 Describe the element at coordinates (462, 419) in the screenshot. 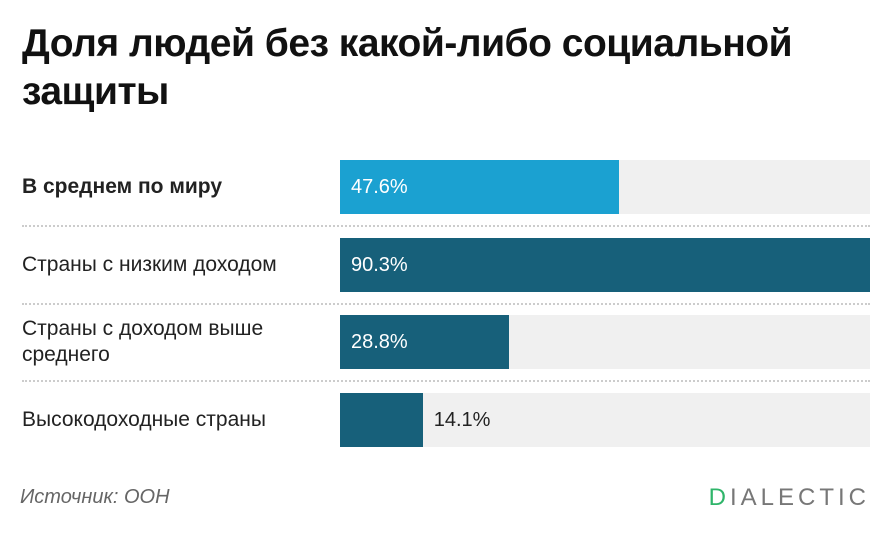

I see `value-label: 14.1%` at that location.